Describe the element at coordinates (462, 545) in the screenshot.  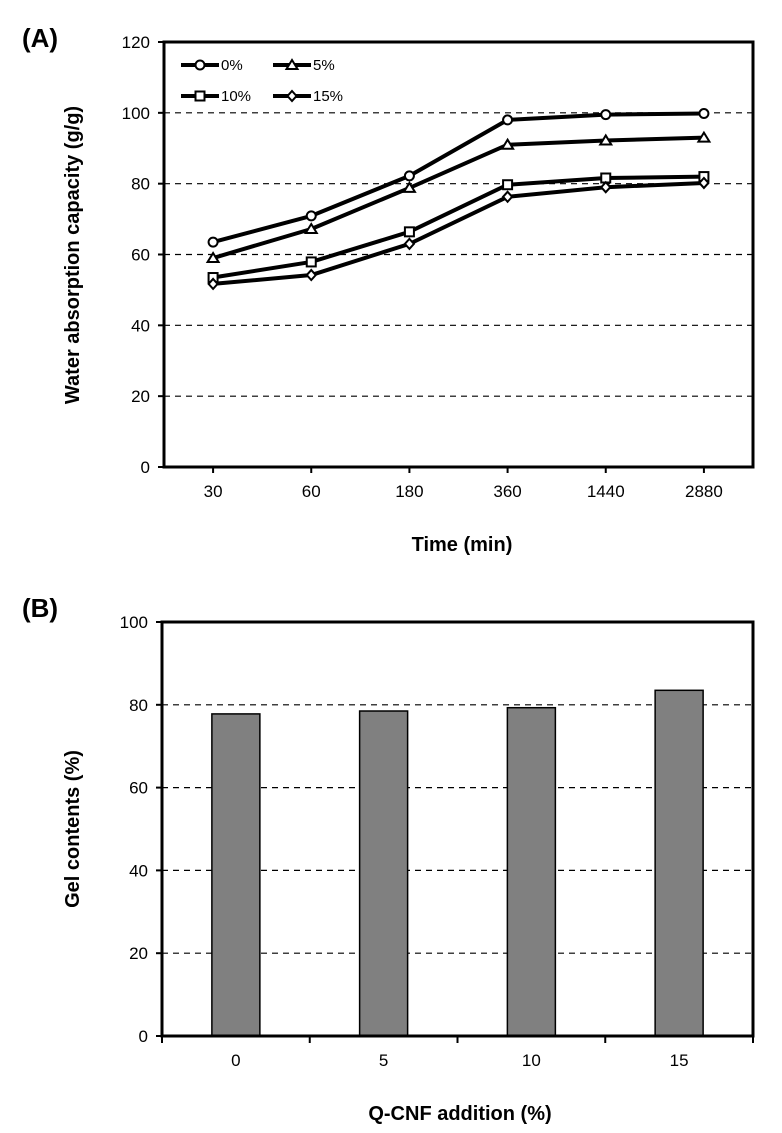
I see `x-axis-title: Time (min)` at that location.